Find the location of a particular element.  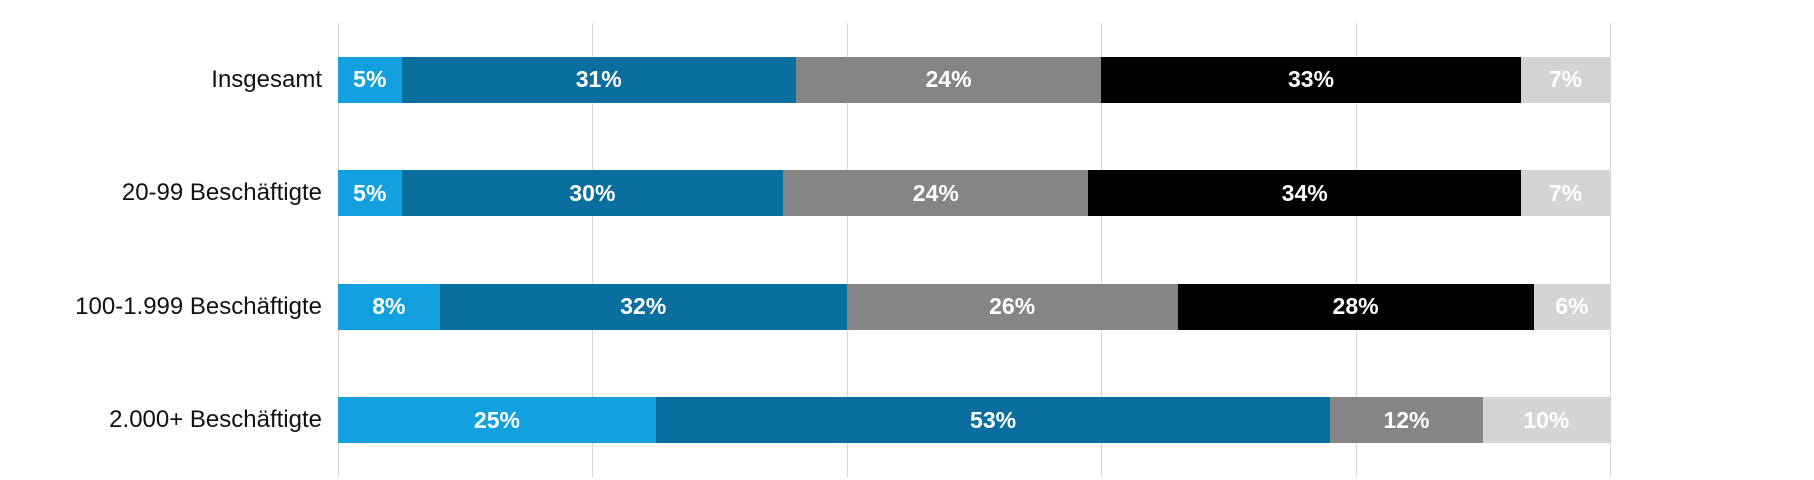

bar-segment-light-blue: 8% is located at coordinates (389, 306).